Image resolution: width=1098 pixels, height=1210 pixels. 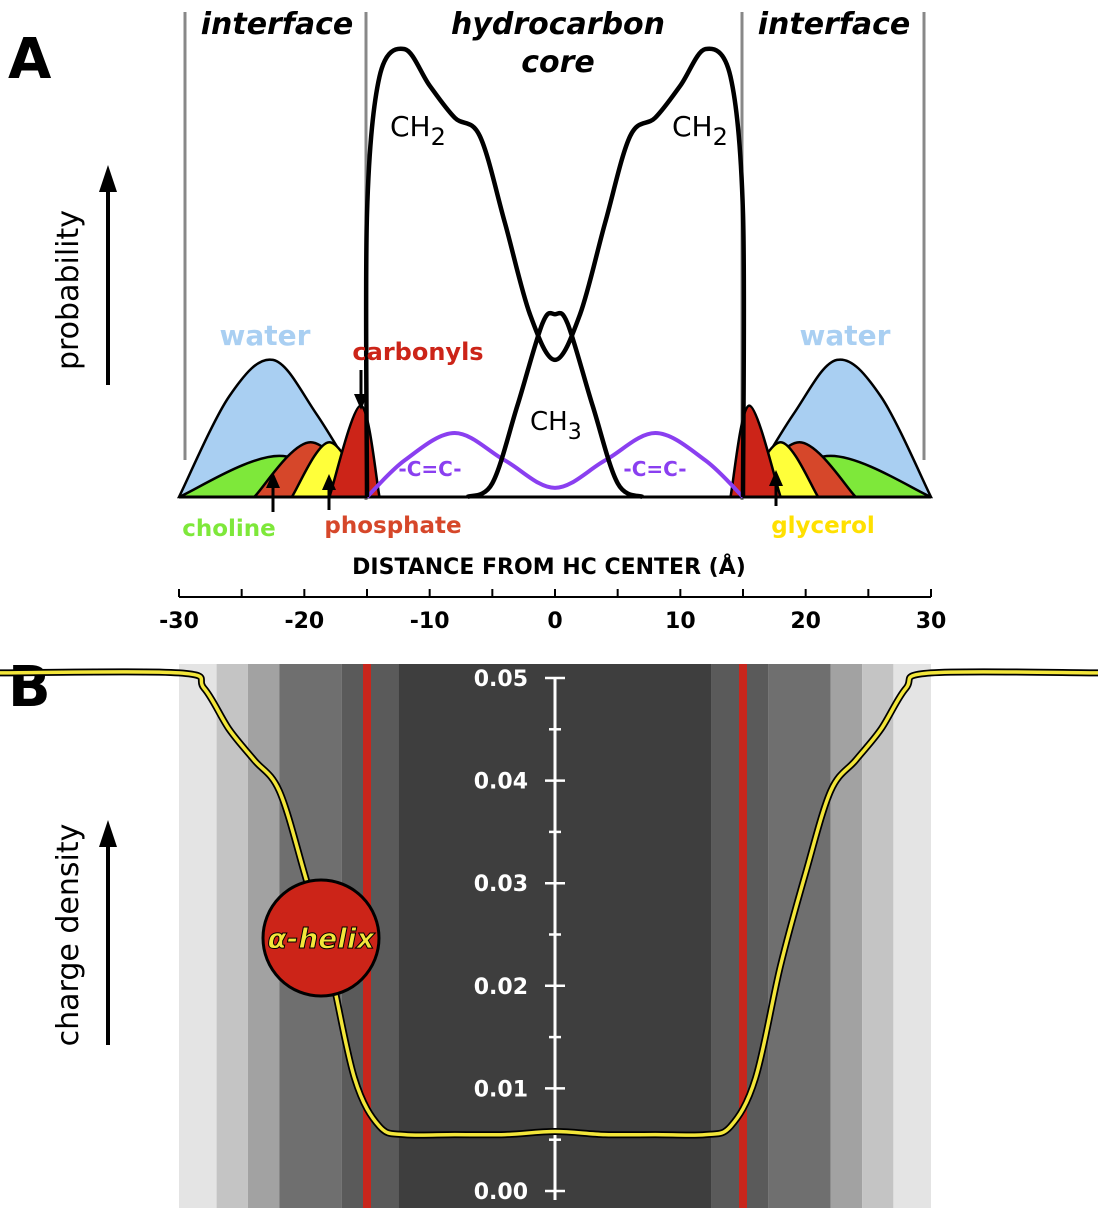 What do you see at coordinates (361, 402) in the screenshot?
I see `carbonyls-arrow-head` at bounding box center [361, 402].